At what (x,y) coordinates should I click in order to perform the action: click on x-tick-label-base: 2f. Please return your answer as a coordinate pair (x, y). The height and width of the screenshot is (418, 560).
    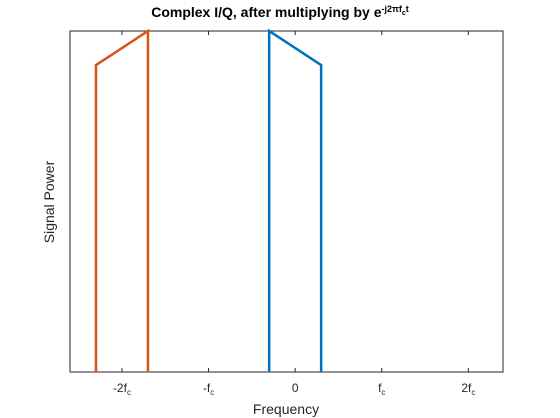
    Looking at the image, I should click on (466, 388).